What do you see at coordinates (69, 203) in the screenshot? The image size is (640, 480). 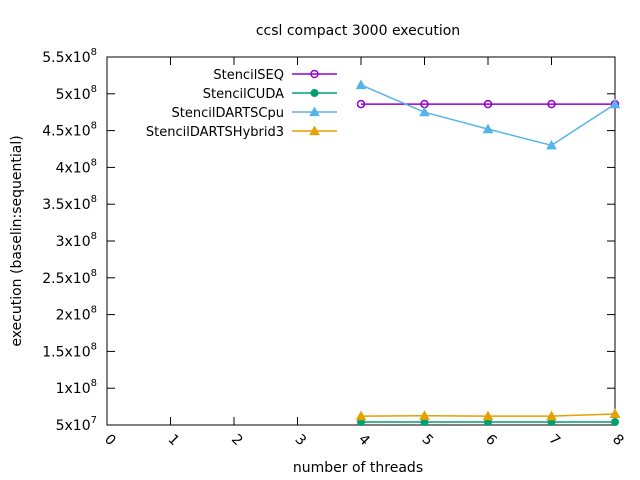 I see `y-tick-label: 3.5x108` at bounding box center [69, 203].